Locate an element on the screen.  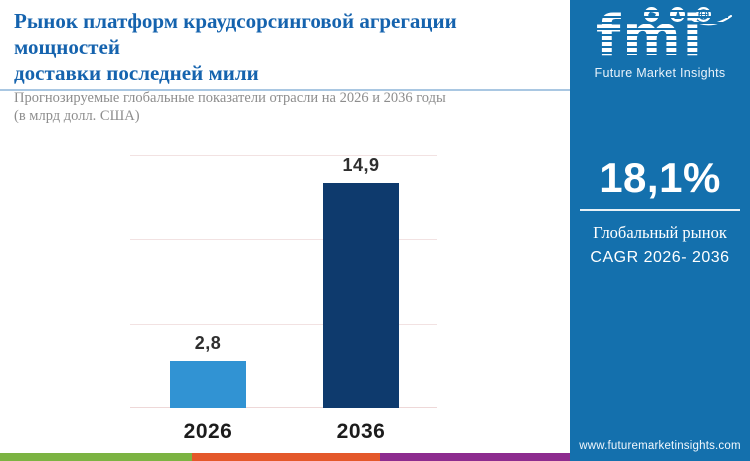
bar-group-2026: 2,8 2026 is located at coordinates (208, 299).